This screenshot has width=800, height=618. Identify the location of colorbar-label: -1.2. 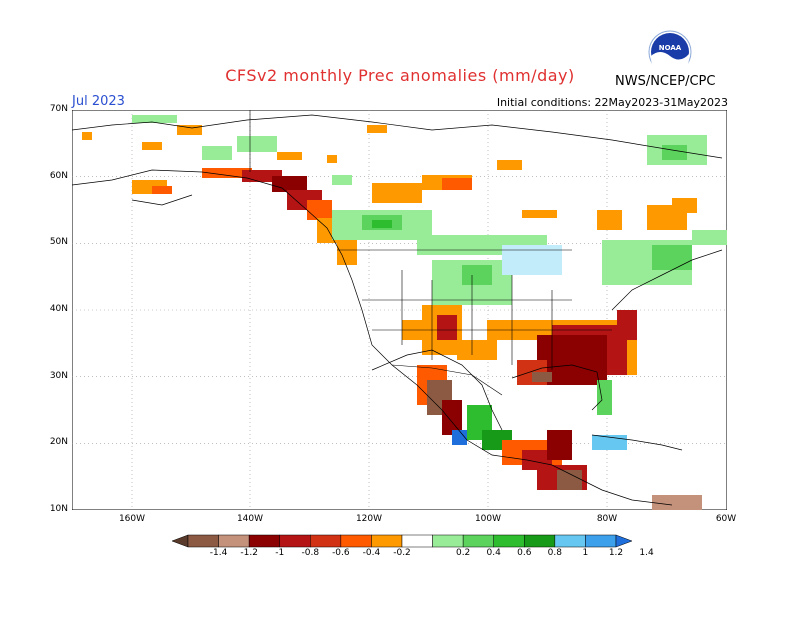
(249, 553).